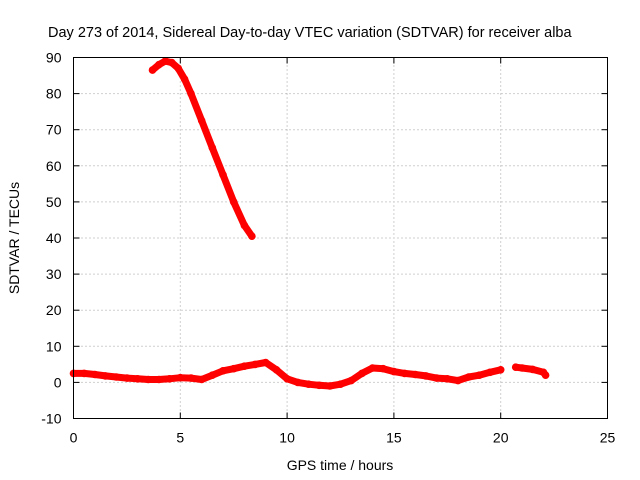 The image size is (640, 480). Describe the element at coordinates (340, 465) in the screenshot. I see `x-axis-label: GPS time / hours` at that location.